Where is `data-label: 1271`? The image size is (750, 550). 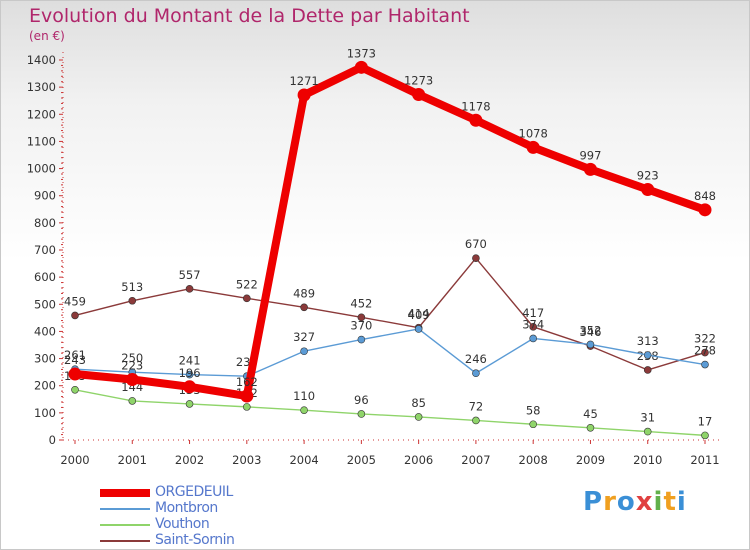 data-label: 1271 is located at coordinates (303, 81).